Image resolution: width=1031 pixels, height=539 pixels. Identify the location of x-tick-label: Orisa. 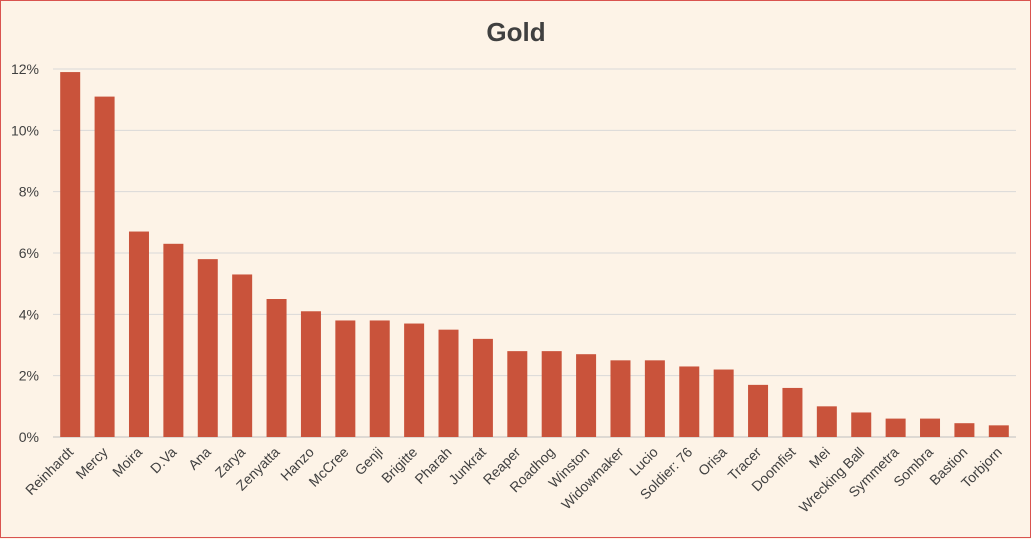
(712, 461).